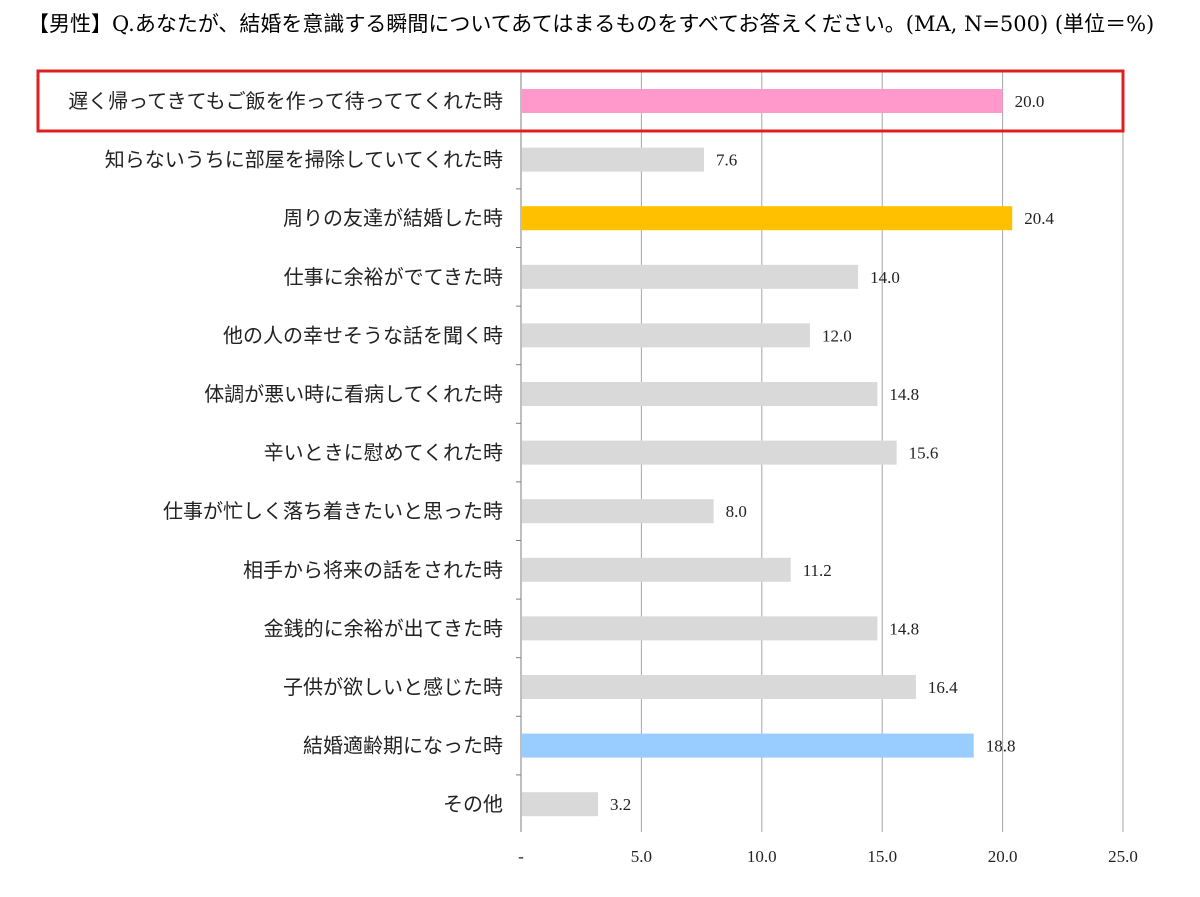 This screenshot has width=1200, height=897. What do you see at coordinates (393, 687) in the screenshot?
I see `category-label-10: 子供が欲しいと感じた時` at bounding box center [393, 687].